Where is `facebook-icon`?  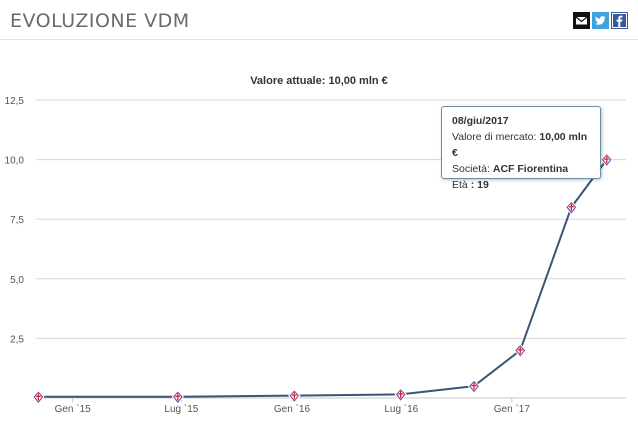 facebook-icon is located at coordinates (619, 20).